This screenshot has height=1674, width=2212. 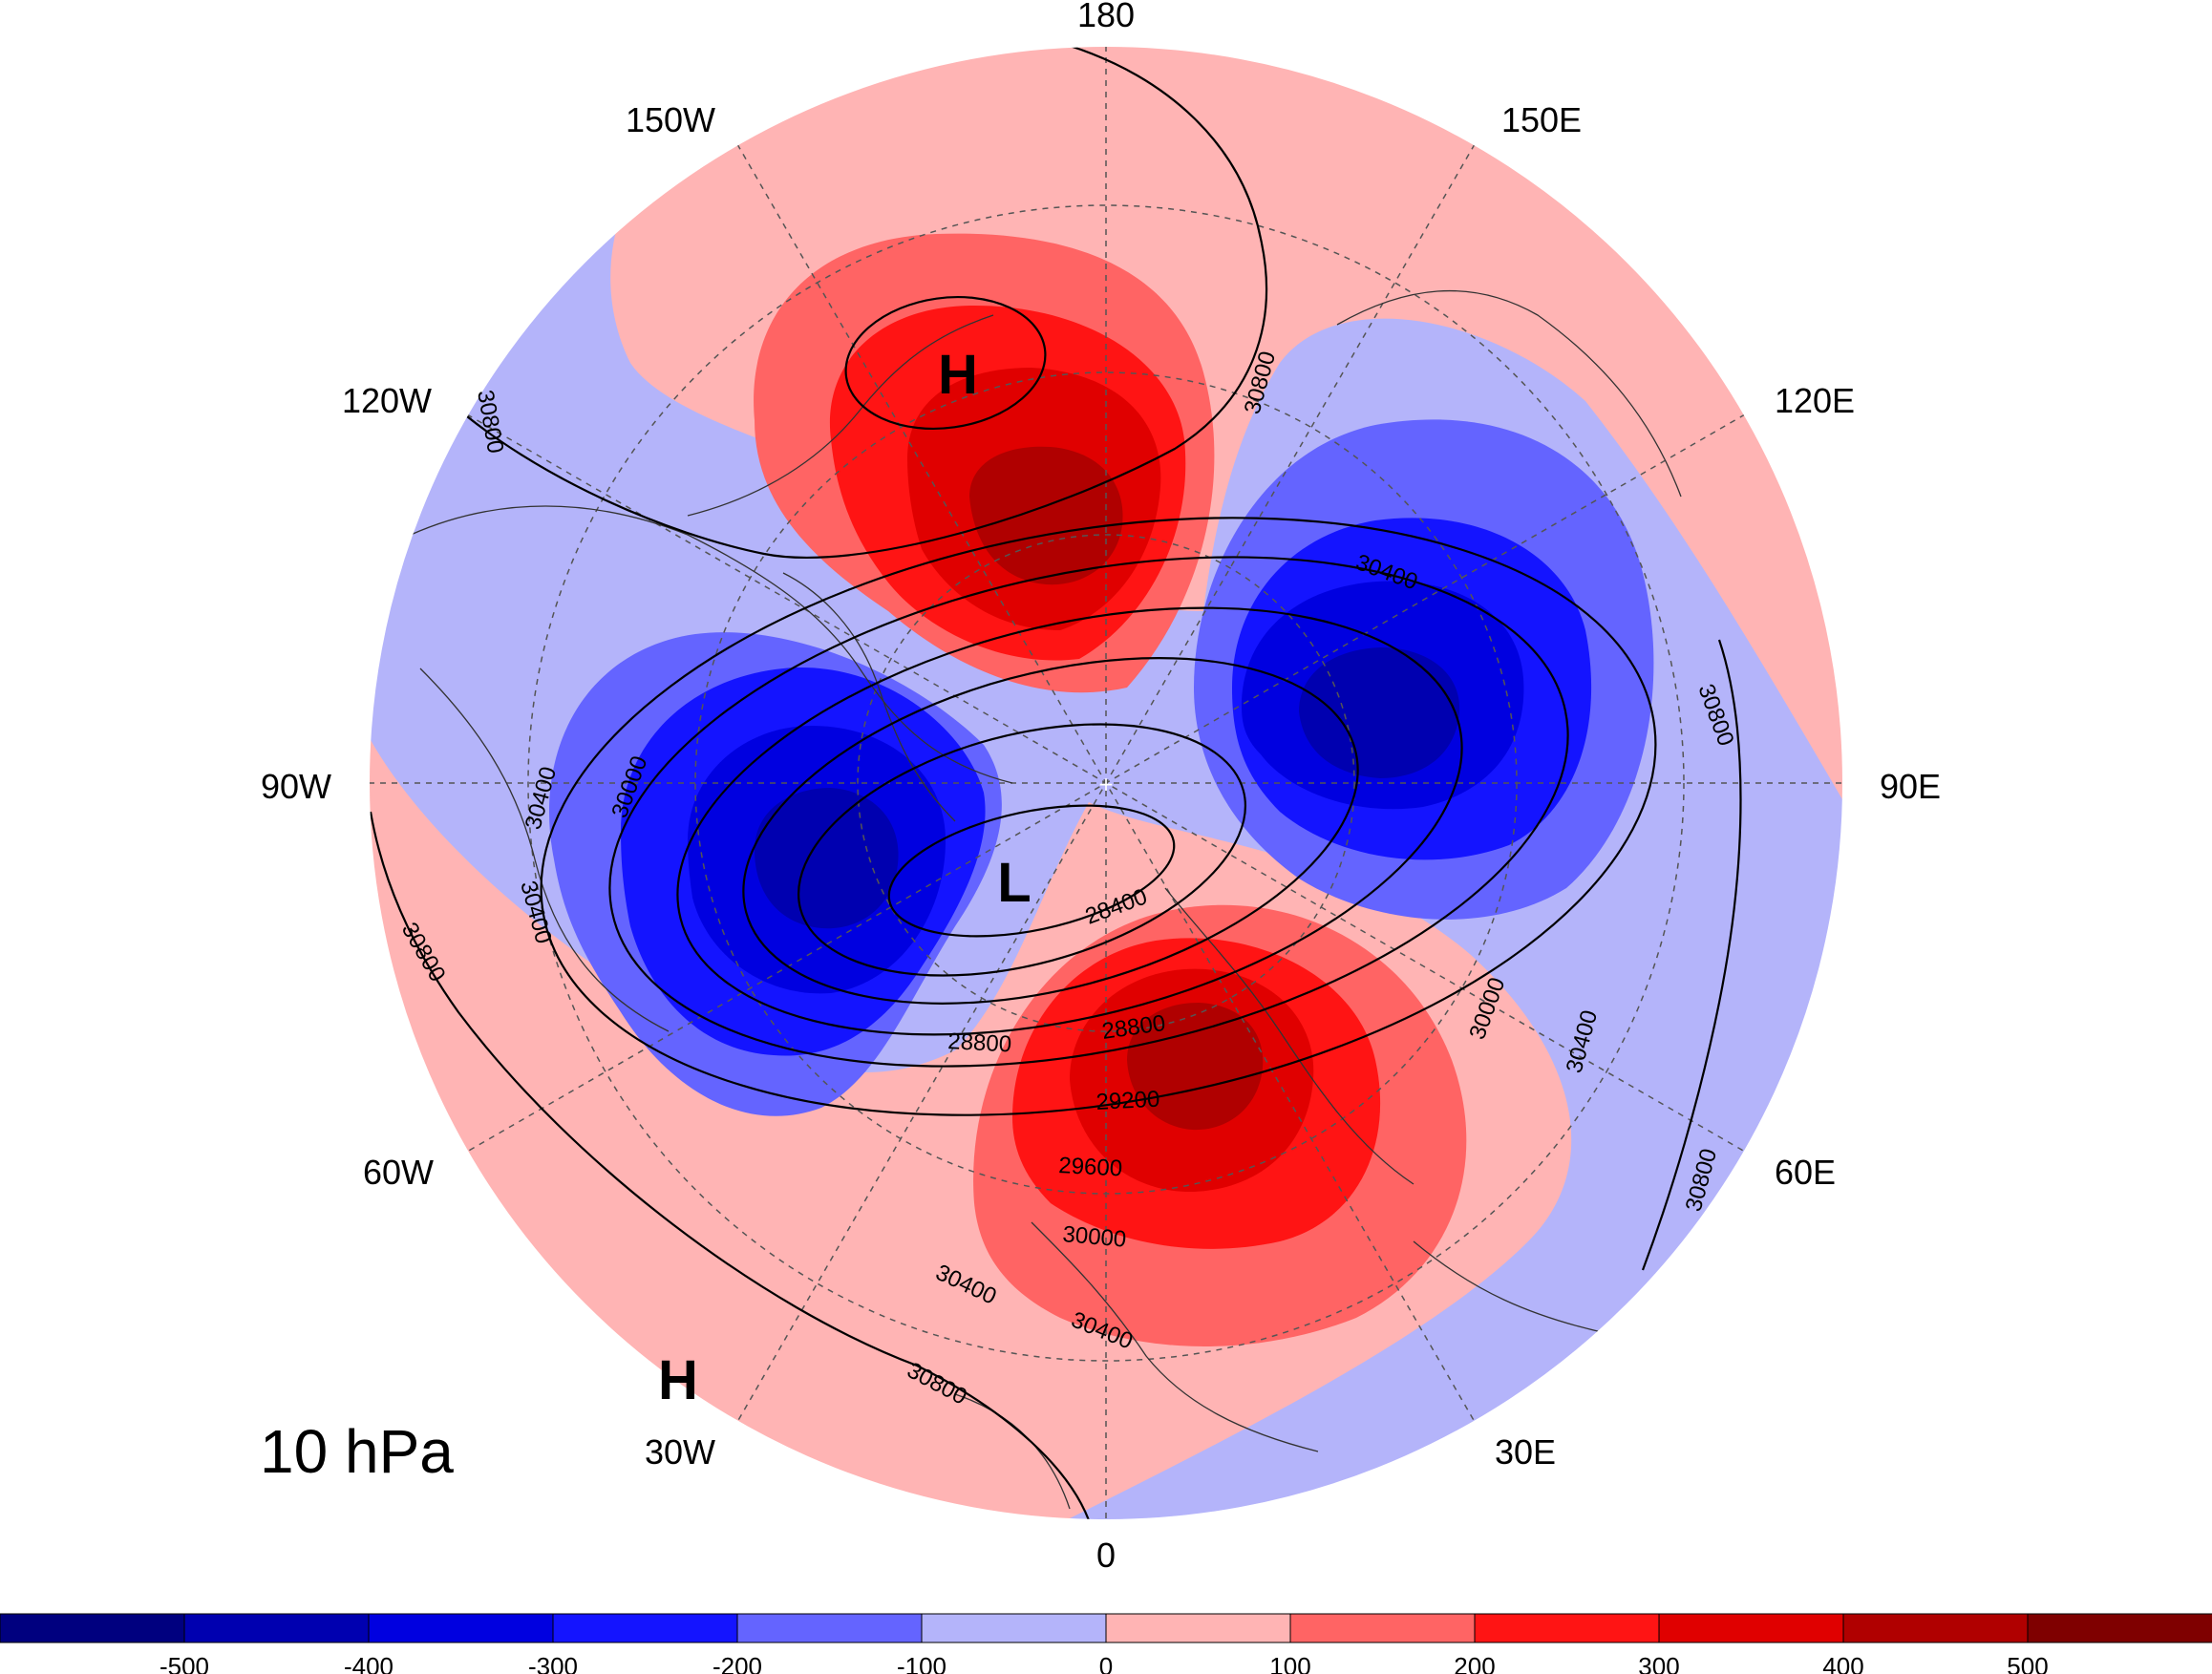 I want to click on colorbar-tick-label: -400, so click(x=368, y=1663).